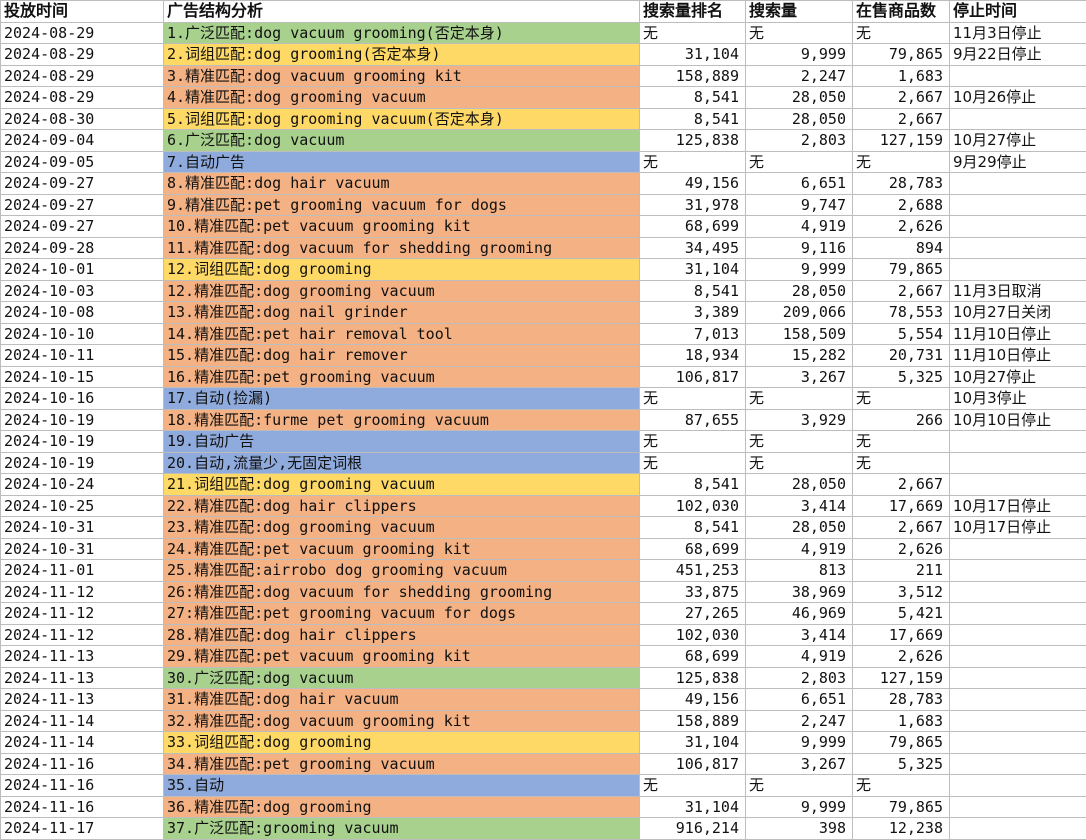 This screenshot has height=840, width=1086. What do you see at coordinates (901, 141) in the screenshot?
I see `cell-goods-count: 127,159` at bounding box center [901, 141].